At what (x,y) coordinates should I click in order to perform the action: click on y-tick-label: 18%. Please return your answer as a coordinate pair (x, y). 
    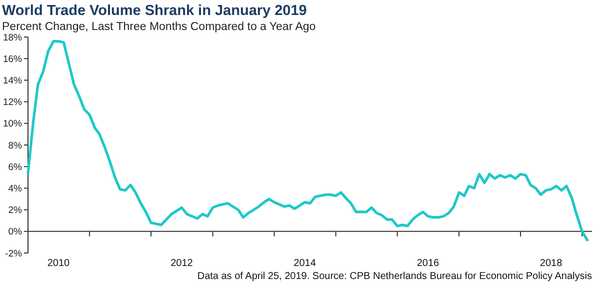
    Looking at the image, I should click on (12, 38).